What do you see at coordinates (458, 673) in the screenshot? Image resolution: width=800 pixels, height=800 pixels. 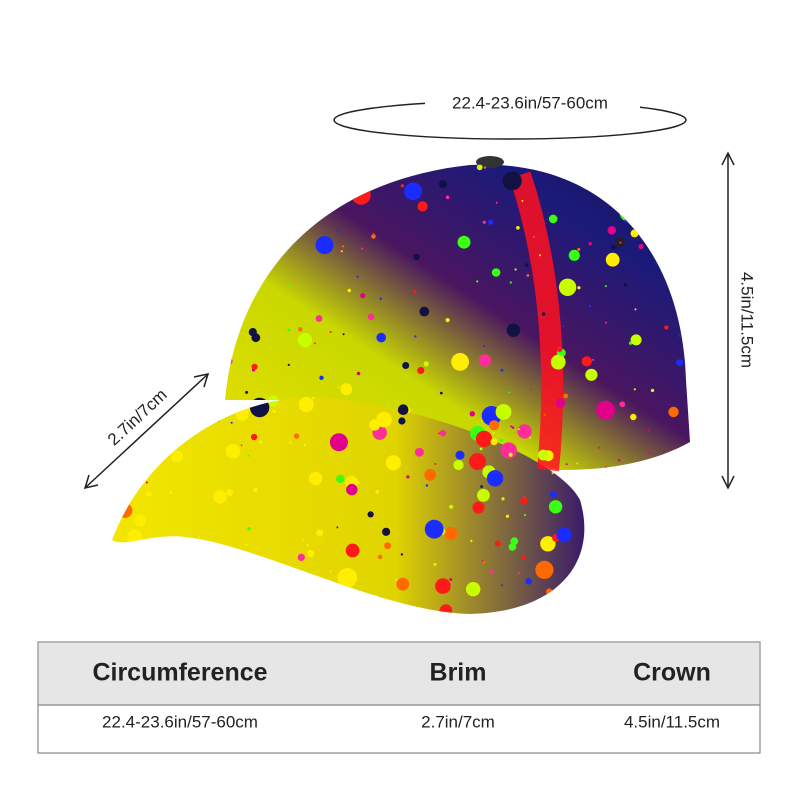 I see `table-header-cell: Brim` at bounding box center [458, 673].